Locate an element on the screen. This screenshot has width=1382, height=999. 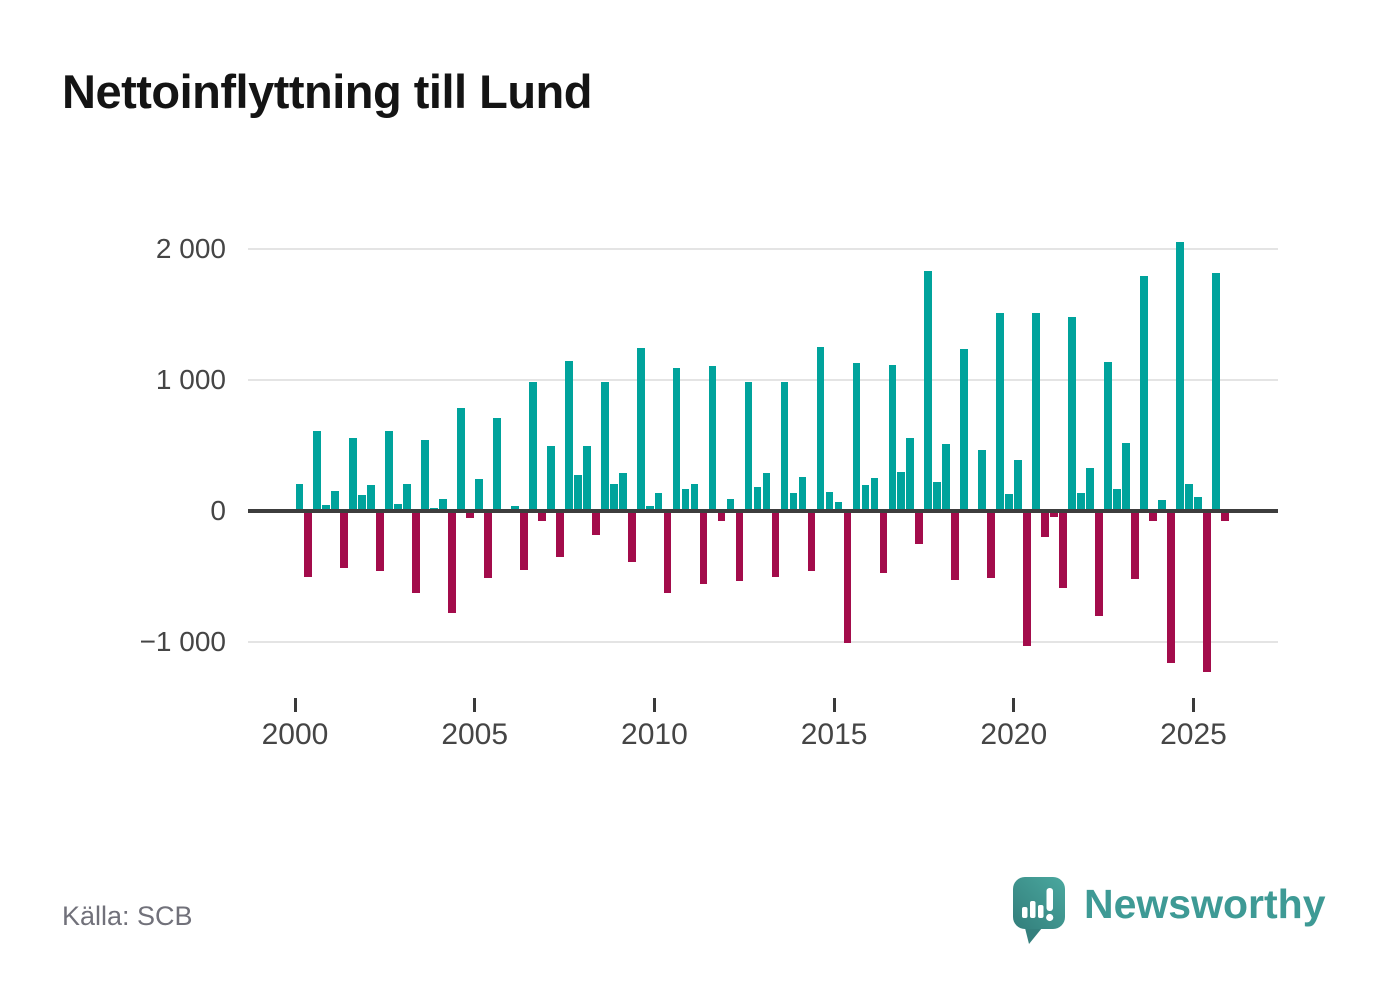
newsworthy-logo-icon is located at coordinates (1039, 910).